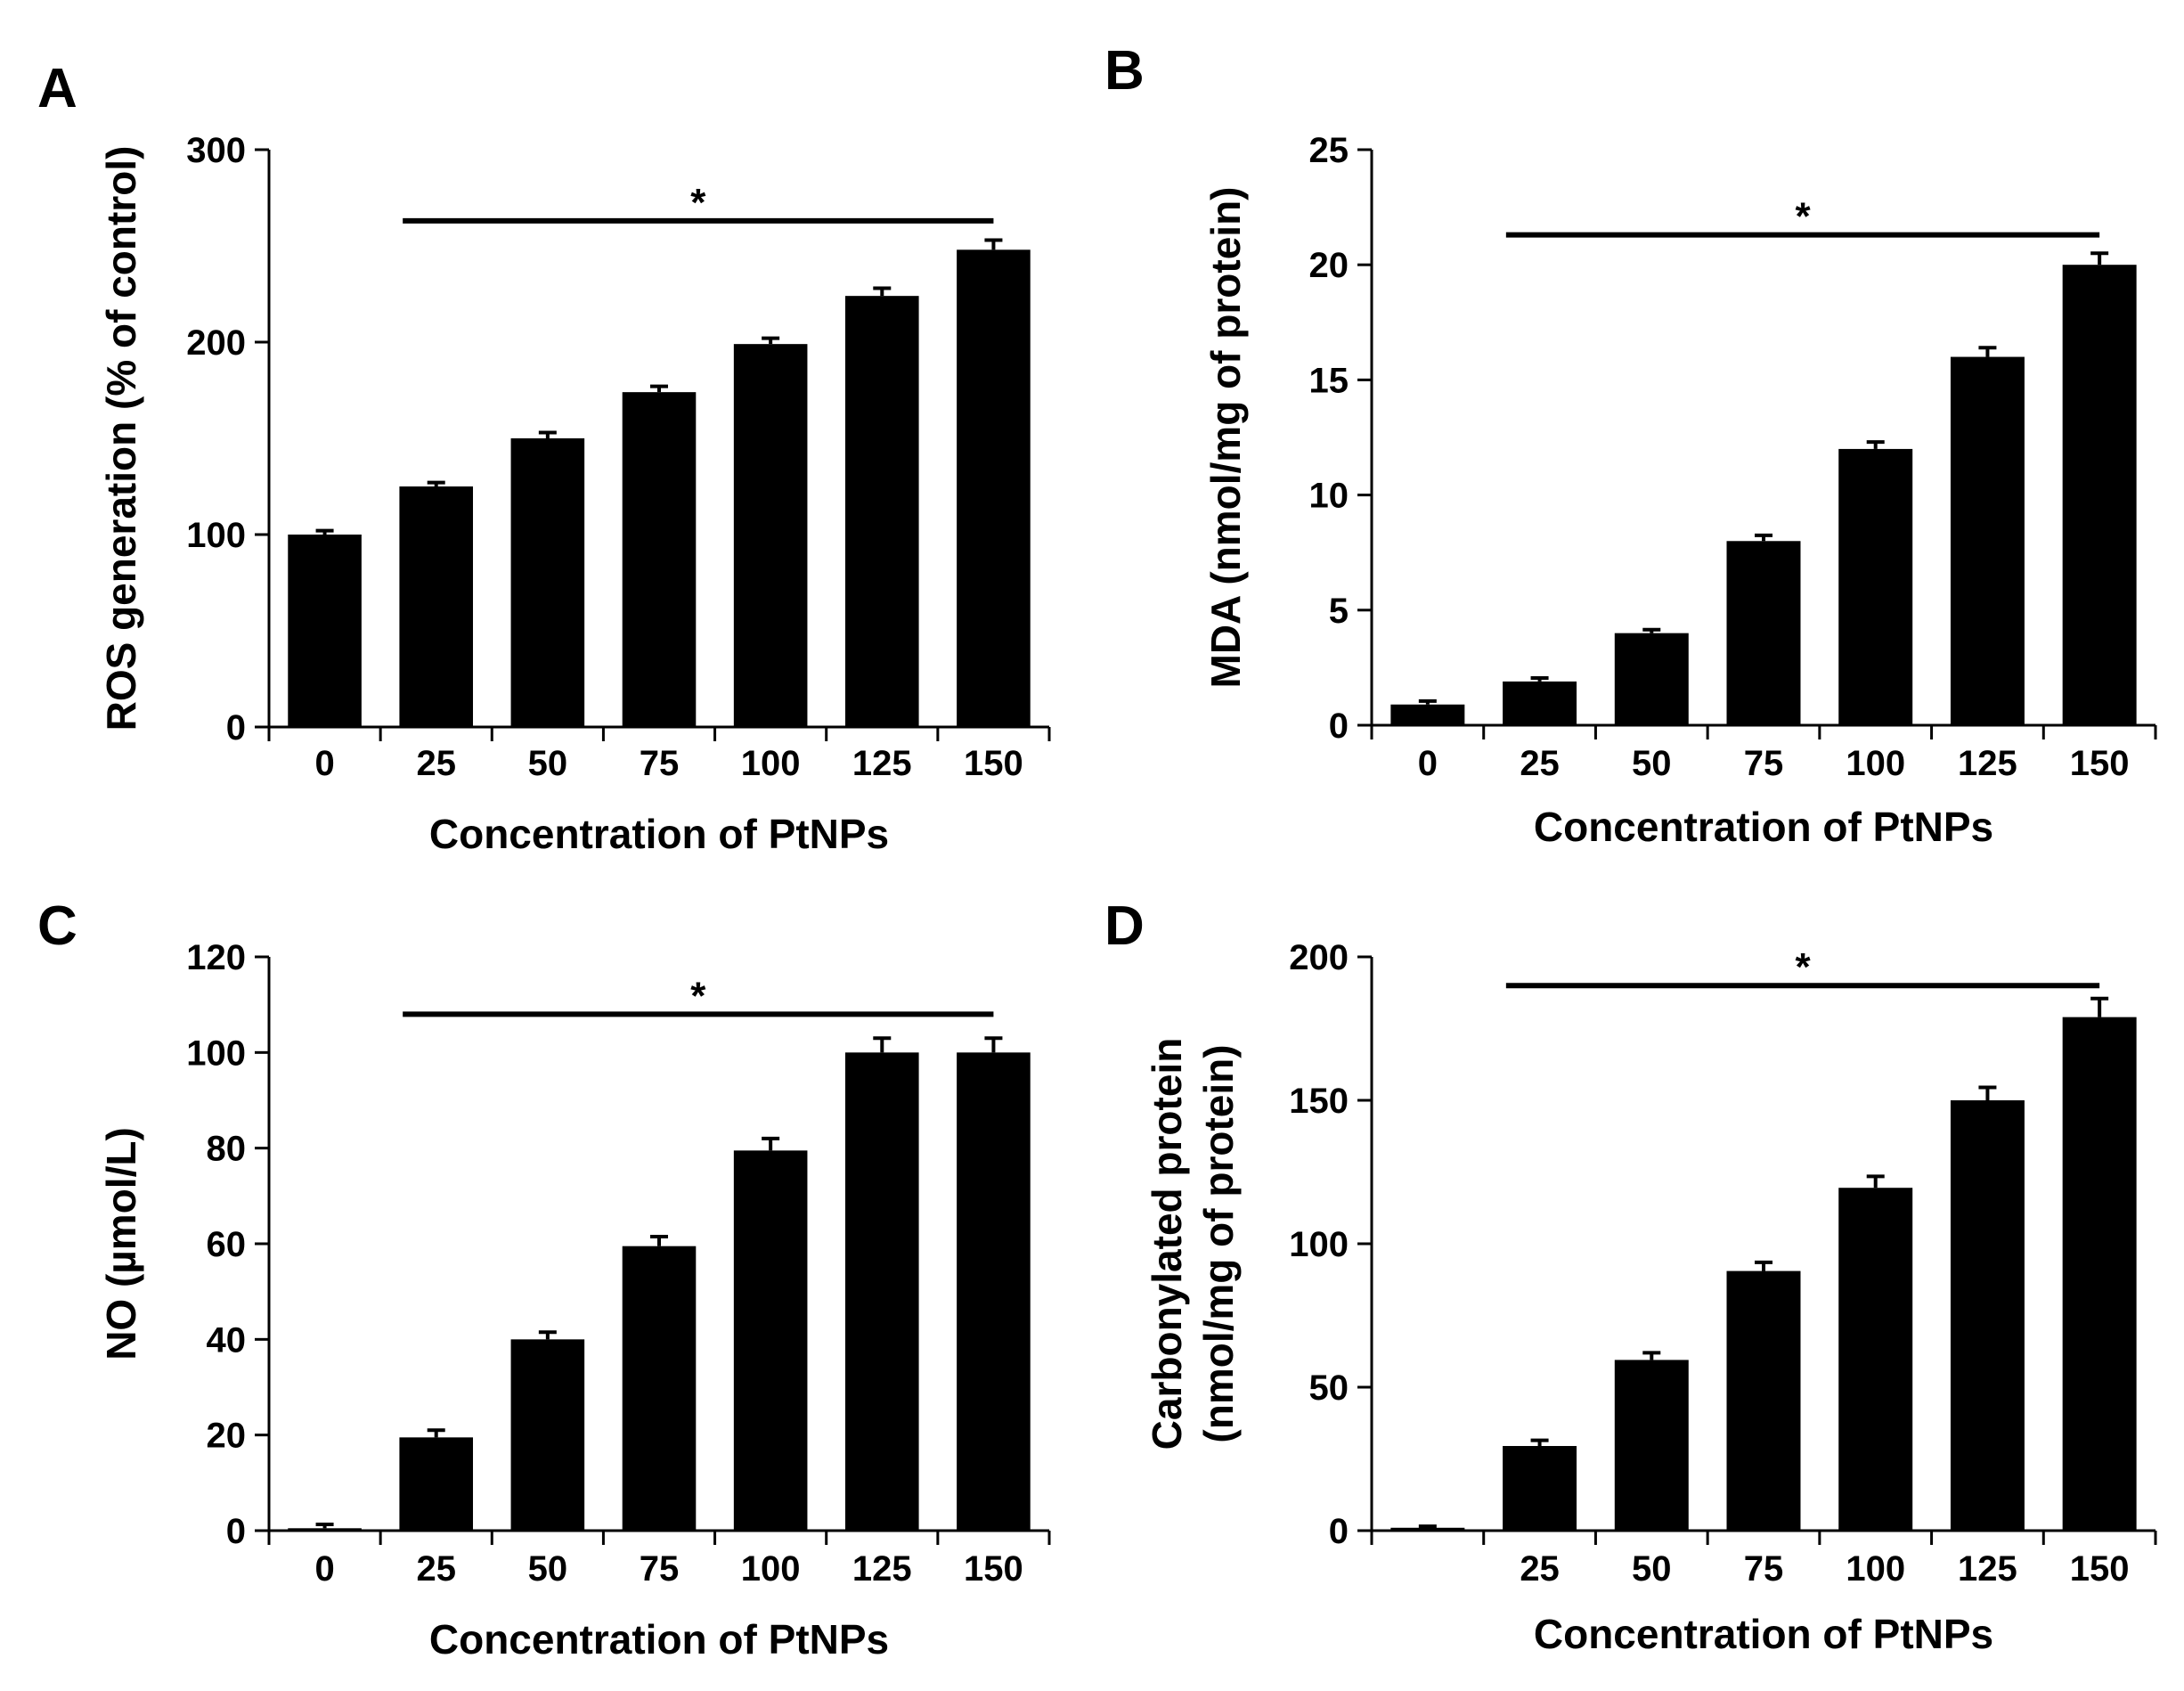 This screenshot has height=1691, width=2184. Describe the element at coordinates (57, 926) in the screenshot. I see `panel-letter-c: C` at that location.